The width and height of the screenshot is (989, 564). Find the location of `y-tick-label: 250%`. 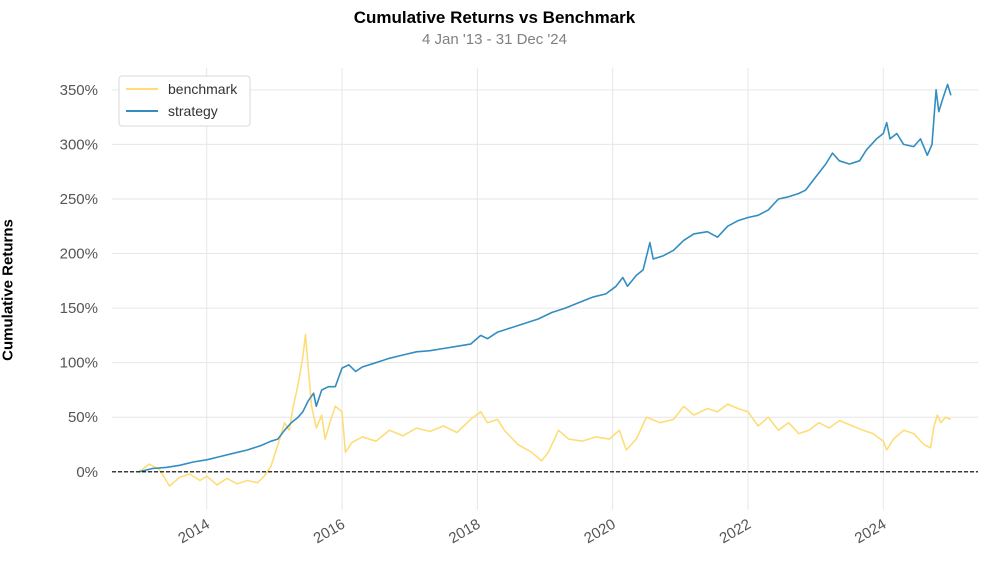

y-tick-label: 250% is located at coordinates (79, 199).